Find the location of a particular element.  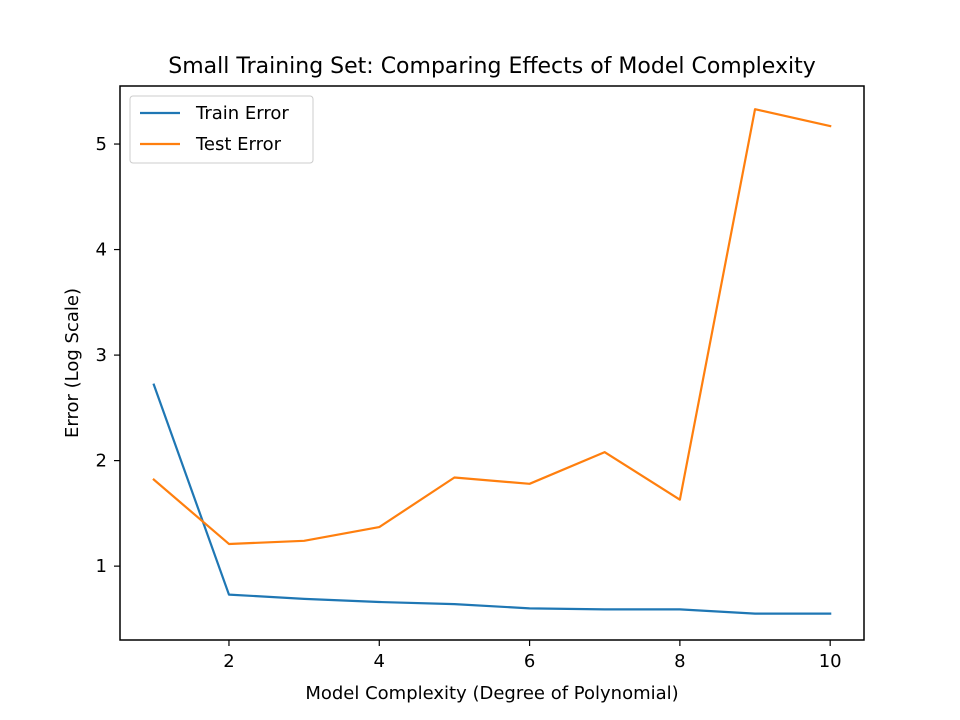

x-tick-label: 6 is located at coordinates (529, 661).